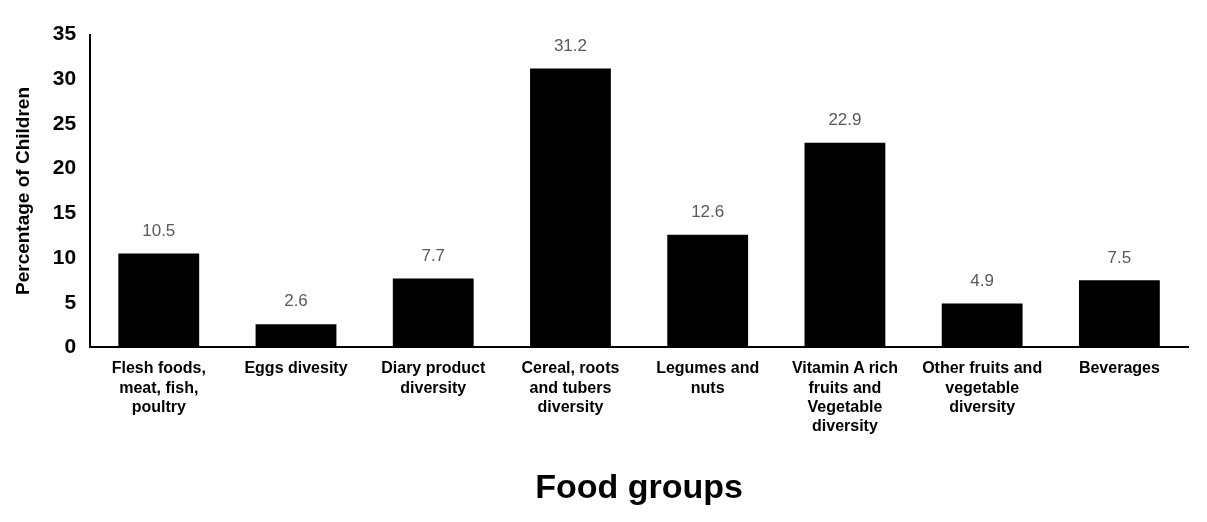 Image resolution: width=1207 pixels, height=522 pixels. What do you see at coordinates (708, 211) in the screenshot?
I see `data-label: 12.6` at bounding box center [708, 211].